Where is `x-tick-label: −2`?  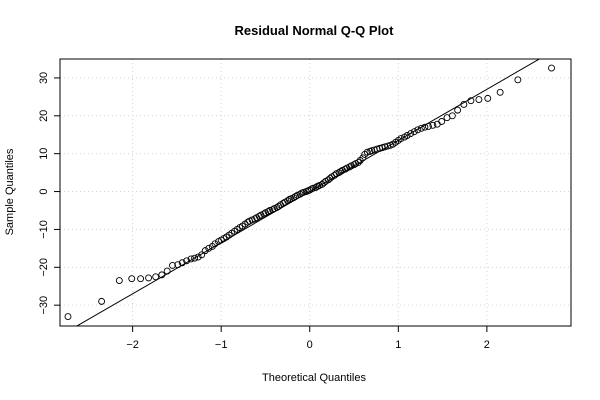 x-tick-label: −2 is located at coordinates (132, 345).